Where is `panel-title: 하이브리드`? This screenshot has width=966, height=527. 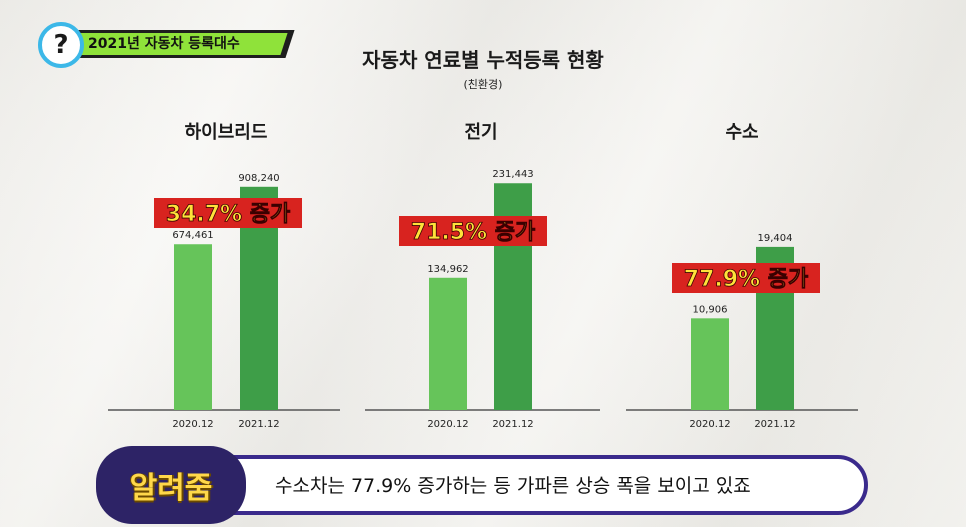 panel-title: 하이브리드 is located at coordinates (226, 132).